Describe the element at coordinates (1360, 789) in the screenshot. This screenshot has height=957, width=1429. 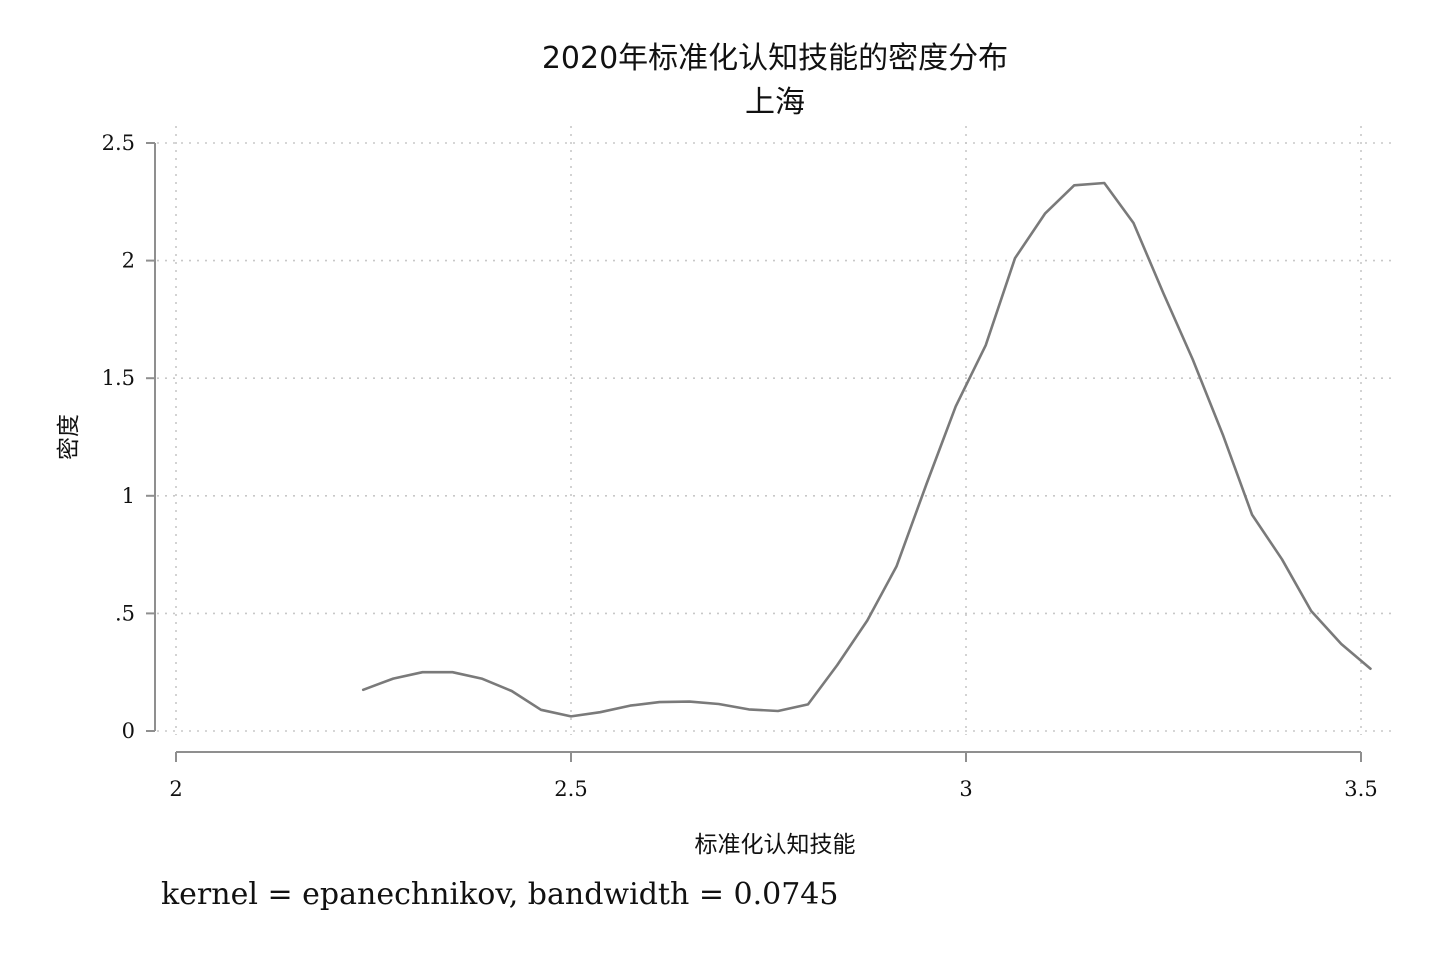
I see `x-tick-label: 3.5` at that location.